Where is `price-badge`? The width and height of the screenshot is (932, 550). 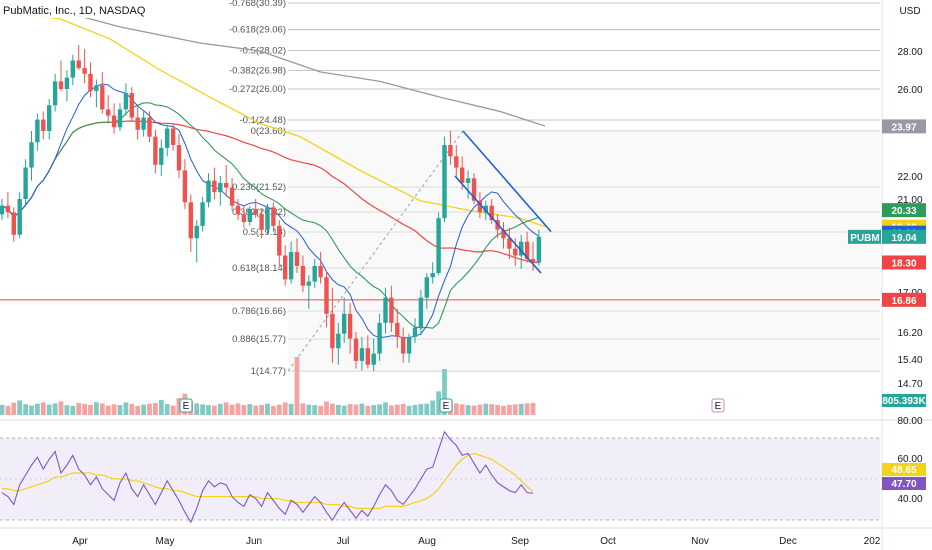 price-badge is located at coordinates (904, 262).